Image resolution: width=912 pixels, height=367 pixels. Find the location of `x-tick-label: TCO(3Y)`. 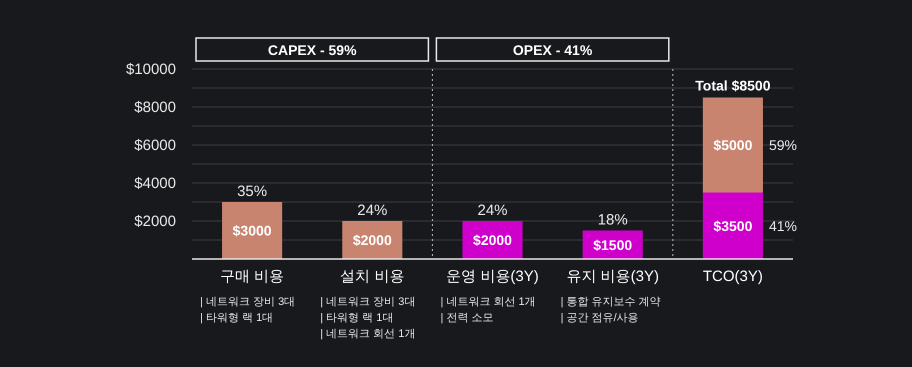

x-tick-label: TCO(3Y) is located at coordinates (732, 276).